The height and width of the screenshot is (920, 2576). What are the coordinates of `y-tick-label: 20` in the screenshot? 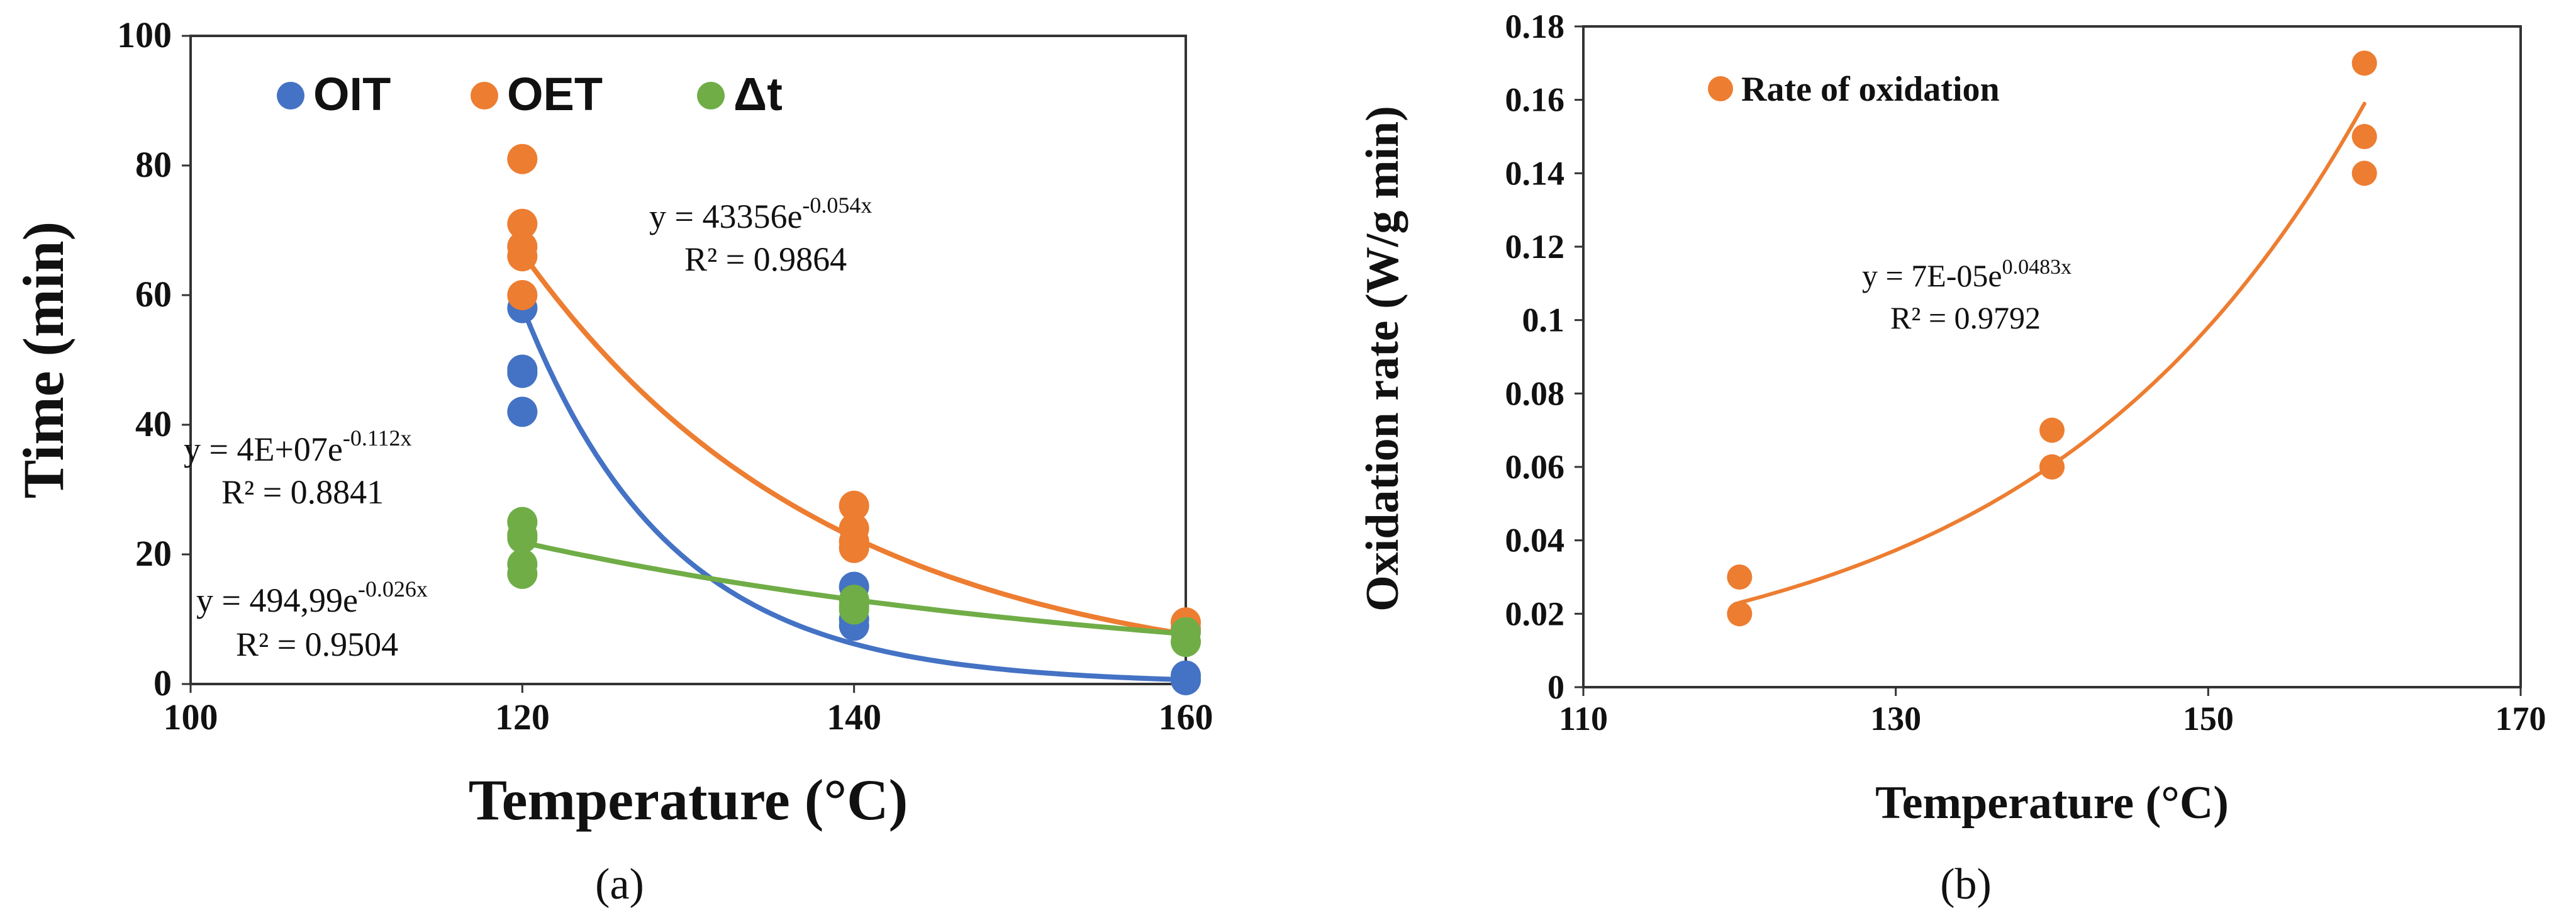 It's located at (153, 553).